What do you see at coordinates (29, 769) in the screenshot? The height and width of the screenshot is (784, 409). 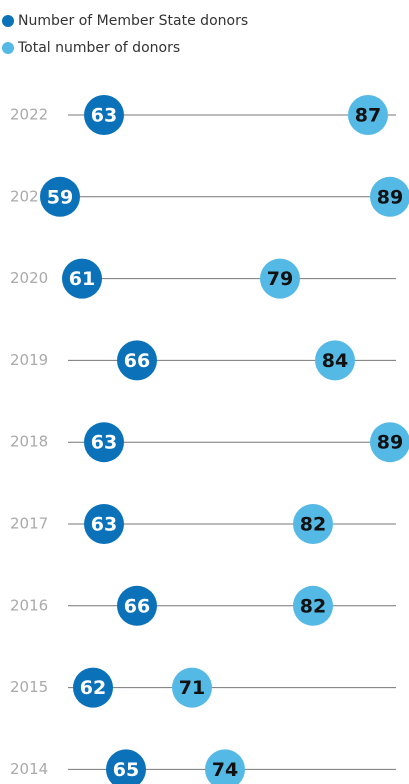 I see `y-tick-label: 2014` at bounding box center [29, 769].